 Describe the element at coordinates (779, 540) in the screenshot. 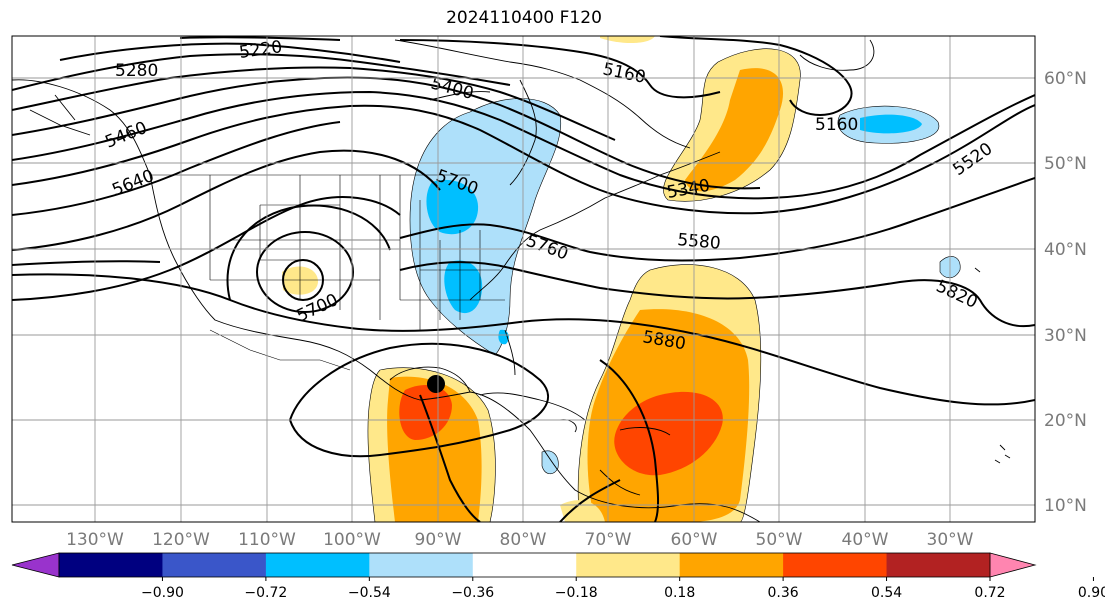

I see `lon-label: 50°W` at that location.